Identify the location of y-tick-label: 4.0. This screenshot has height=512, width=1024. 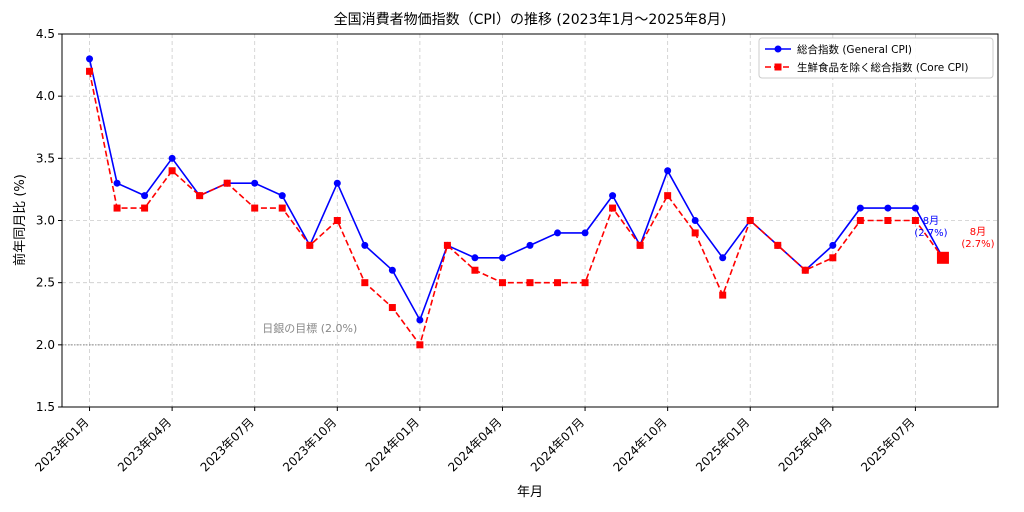
(45, 96).